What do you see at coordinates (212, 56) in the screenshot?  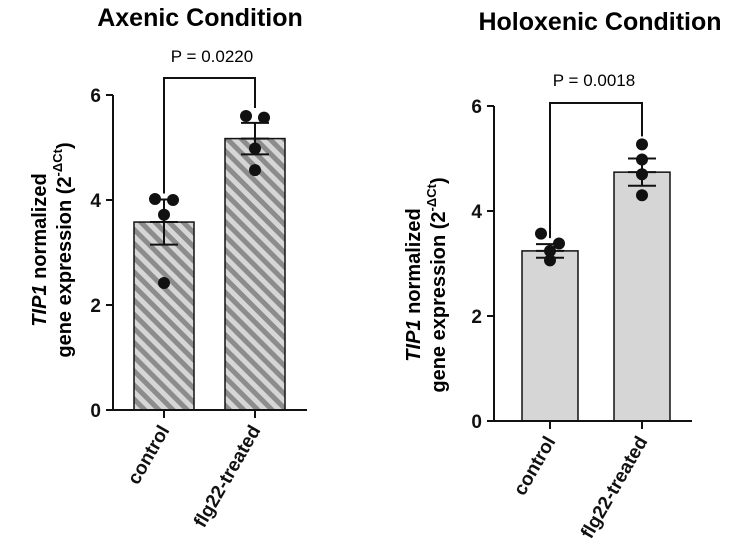 I see `p-value-label: P = 0.0220` at bounding box center [212, 56].